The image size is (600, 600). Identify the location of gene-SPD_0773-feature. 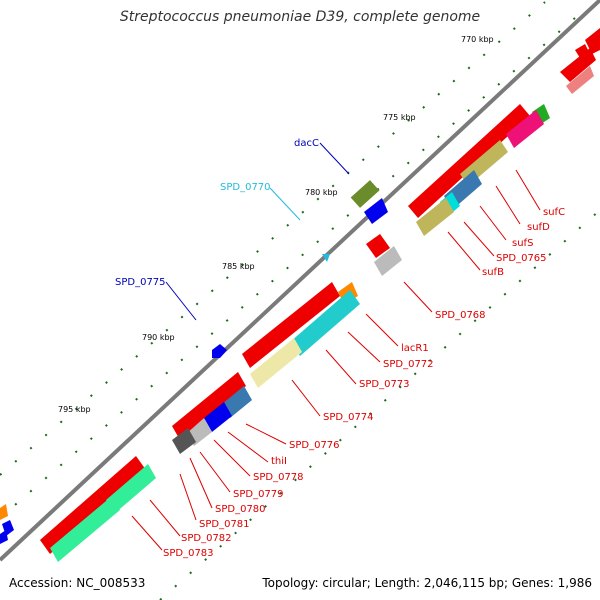
(276, 363).